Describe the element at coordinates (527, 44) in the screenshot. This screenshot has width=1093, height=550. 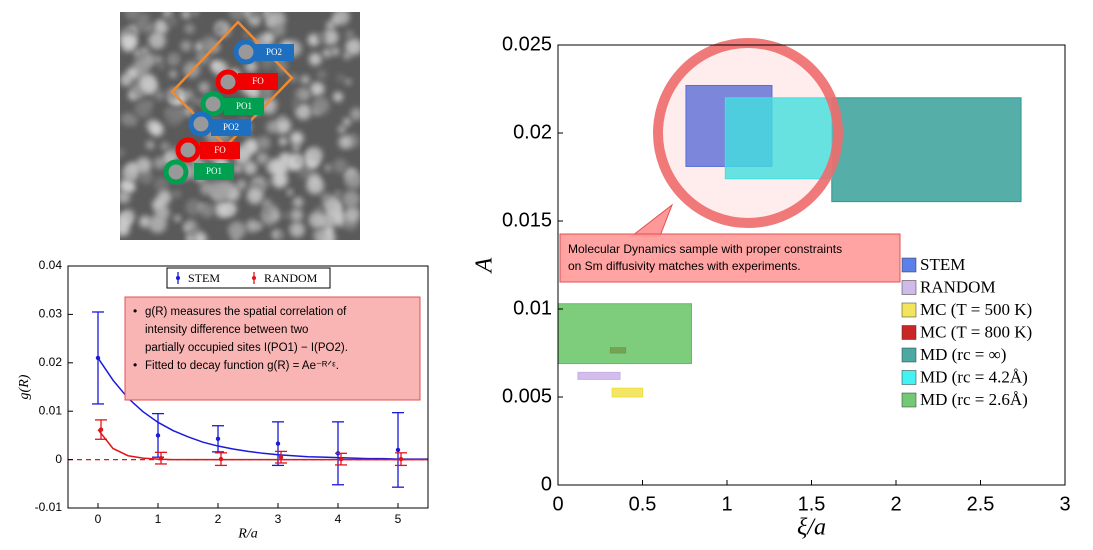
I see `y-tick-label: 0.025` at that location.